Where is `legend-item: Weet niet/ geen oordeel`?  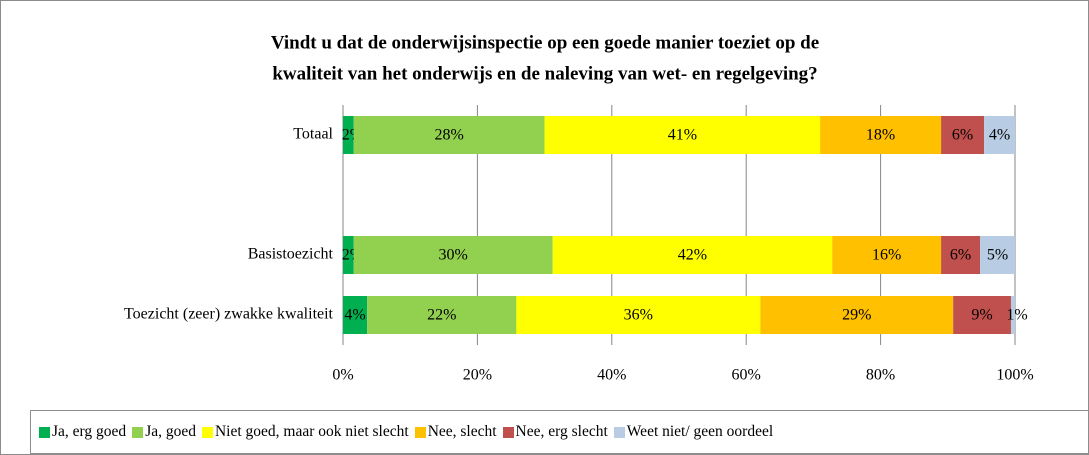
legend-item: Weet niet/ geen oordeel is located at coordinates (693, 432).